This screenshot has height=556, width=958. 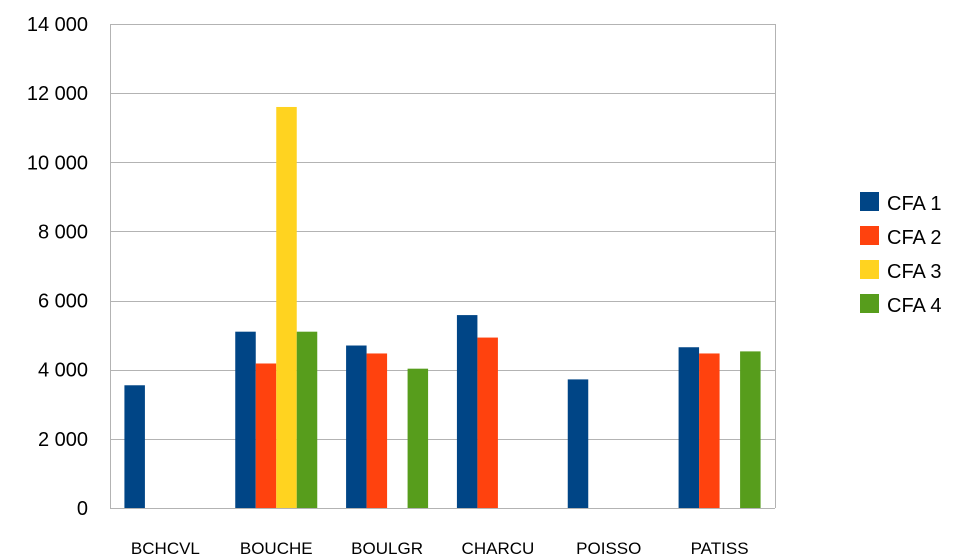 What do you see at coordinates (467, 411) in the screenshot?
I see `bar-cfa-1-charcu` at bounding box center [467, 411].